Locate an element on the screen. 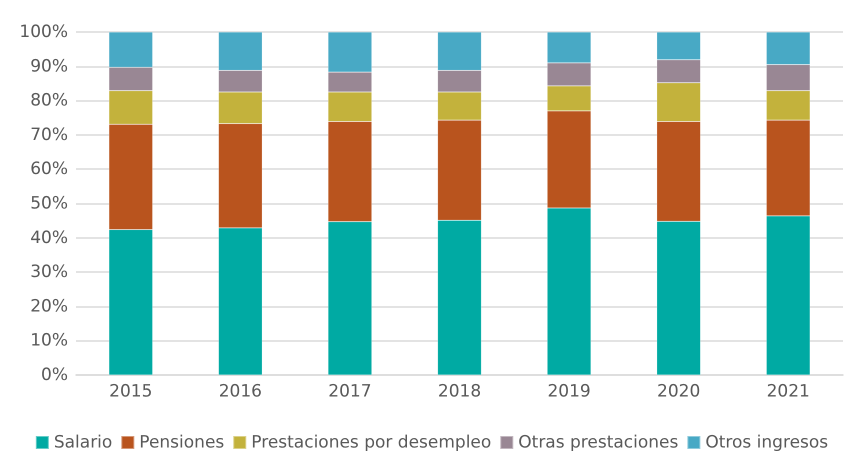 This screenshot has width=863, height=464. y-tick-label: 20% is located at coordinates (49, 306).